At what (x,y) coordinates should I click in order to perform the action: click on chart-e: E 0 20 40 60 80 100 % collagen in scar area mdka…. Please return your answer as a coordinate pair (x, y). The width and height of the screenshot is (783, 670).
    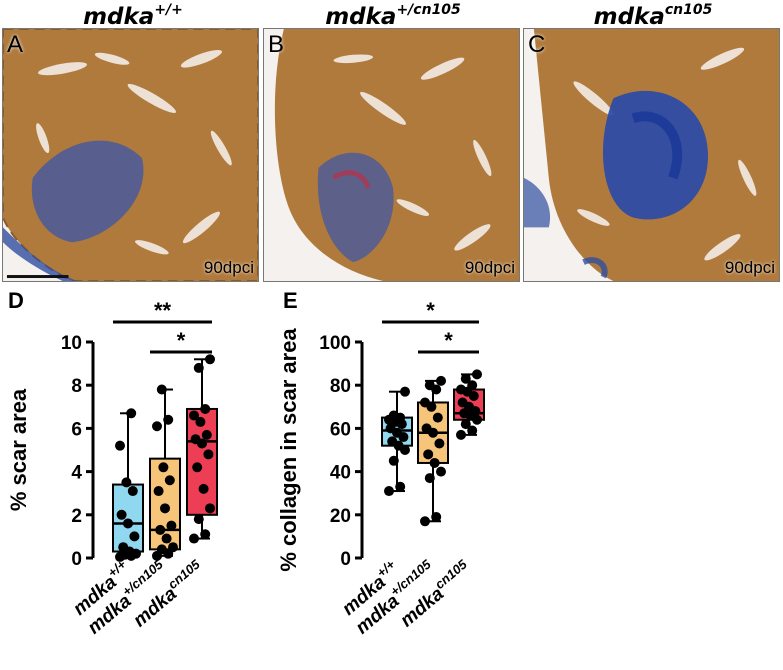
    Looking at the image, I should click on (380, 463).